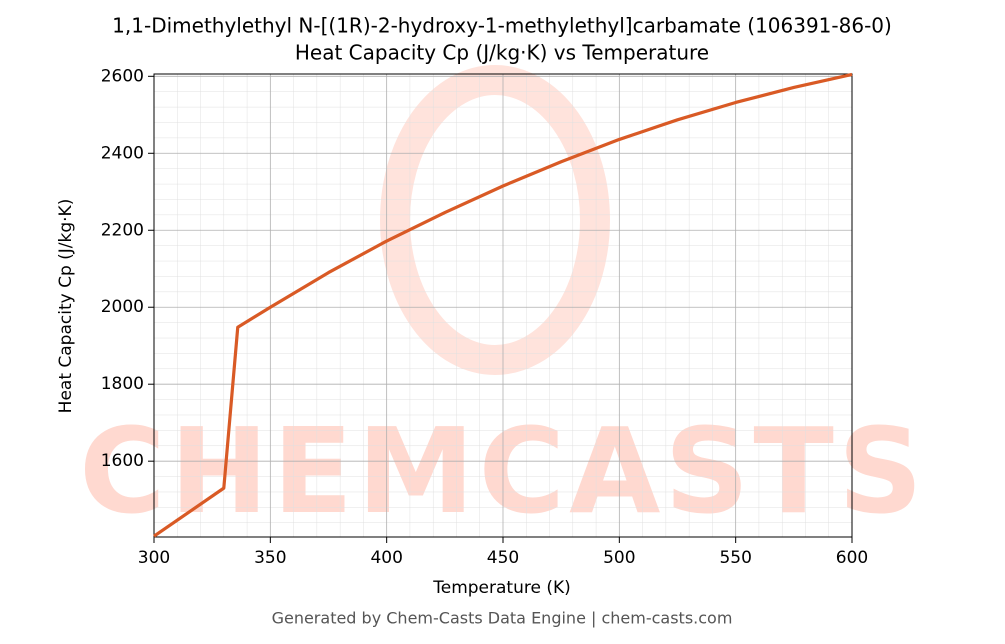  What do you see at coordinates (66, 306) in the screenshot?
I see `y-axis-label: Heat Capacity Cp (J/kg·K)` at bounding box center [66, 306].